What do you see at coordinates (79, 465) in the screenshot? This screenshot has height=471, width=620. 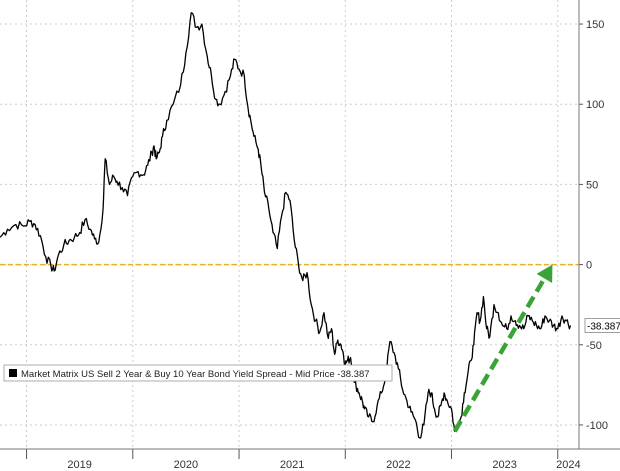 I see `x-tick-label: 2019` at bounding box center [79, 465].